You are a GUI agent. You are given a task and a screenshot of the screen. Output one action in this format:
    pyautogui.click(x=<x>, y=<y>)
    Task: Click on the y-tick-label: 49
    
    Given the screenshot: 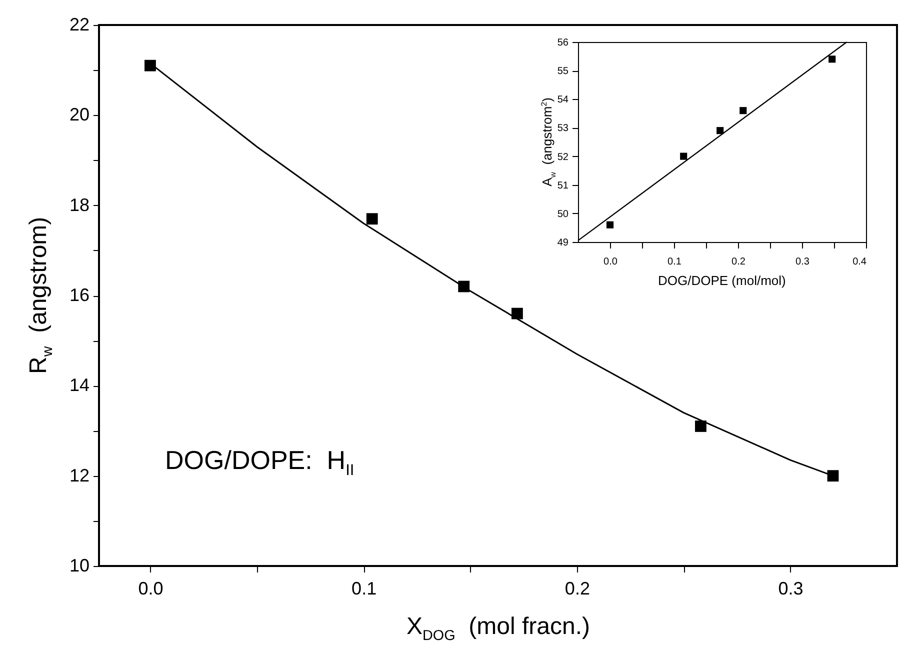 What is the action you would take?
    pyautogui.click(x=563, y=243)
    